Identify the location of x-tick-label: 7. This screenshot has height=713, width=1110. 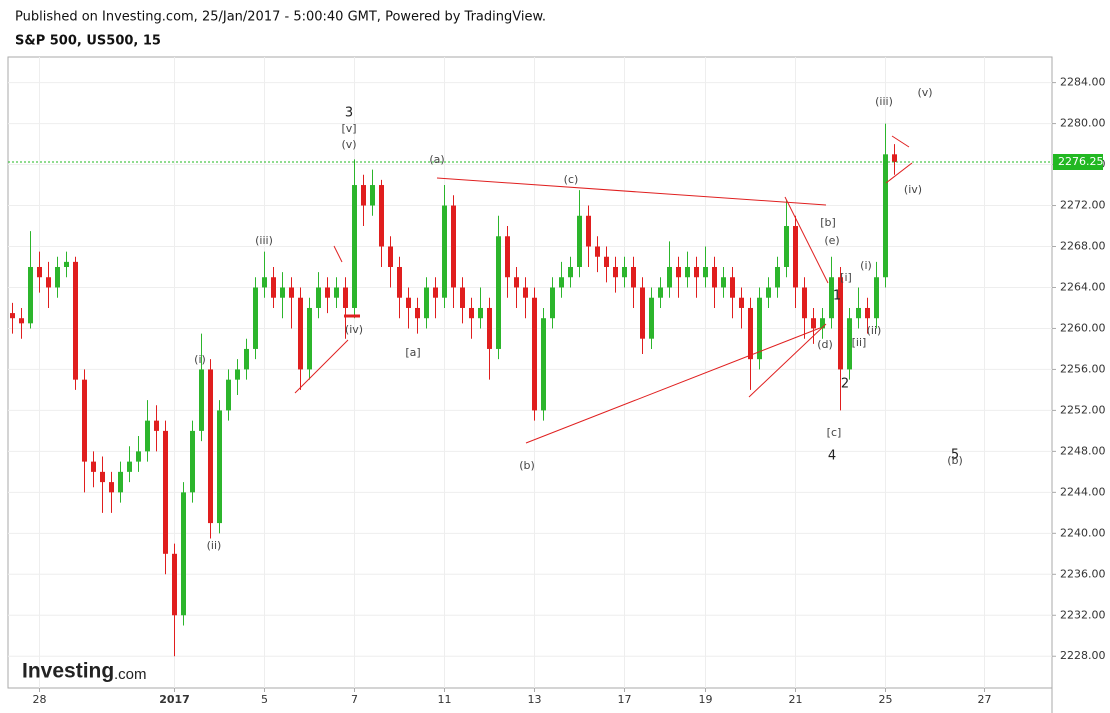
(354, 699).